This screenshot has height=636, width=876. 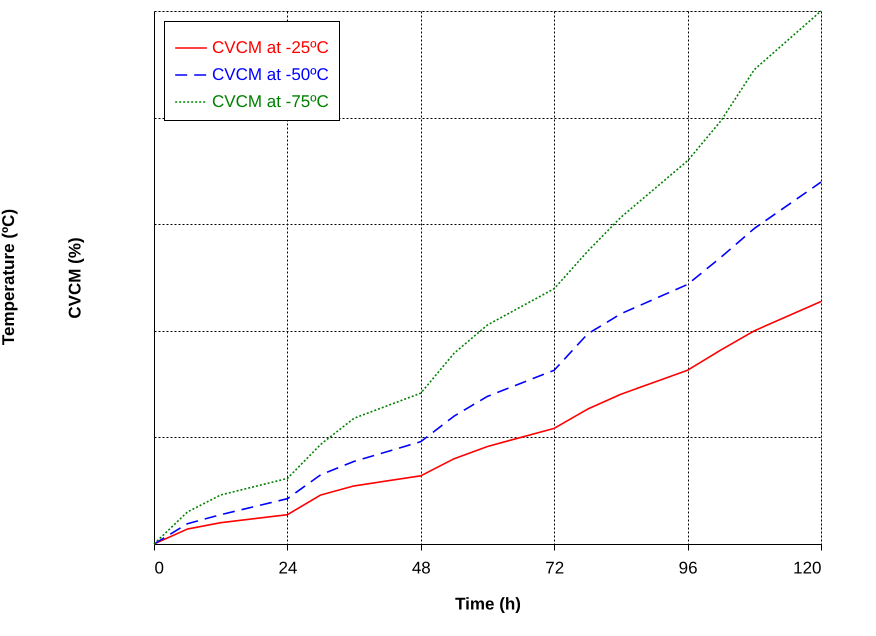 I want to click on y-axis-title: CVCM (%), so click(x=75, y=278).